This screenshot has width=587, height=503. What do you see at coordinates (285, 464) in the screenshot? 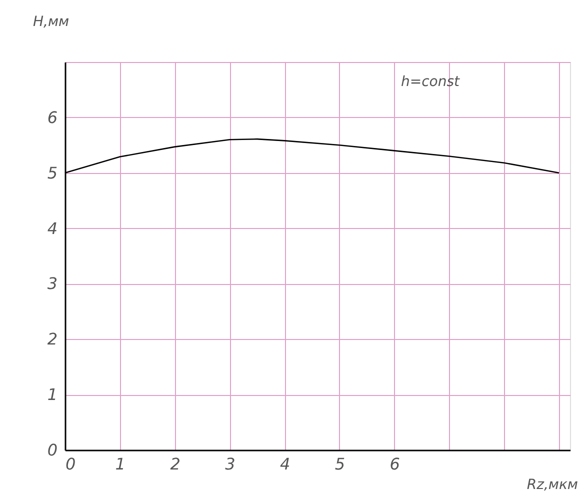
I see `x-tick-label: 4` at bounding box center [285, 464].